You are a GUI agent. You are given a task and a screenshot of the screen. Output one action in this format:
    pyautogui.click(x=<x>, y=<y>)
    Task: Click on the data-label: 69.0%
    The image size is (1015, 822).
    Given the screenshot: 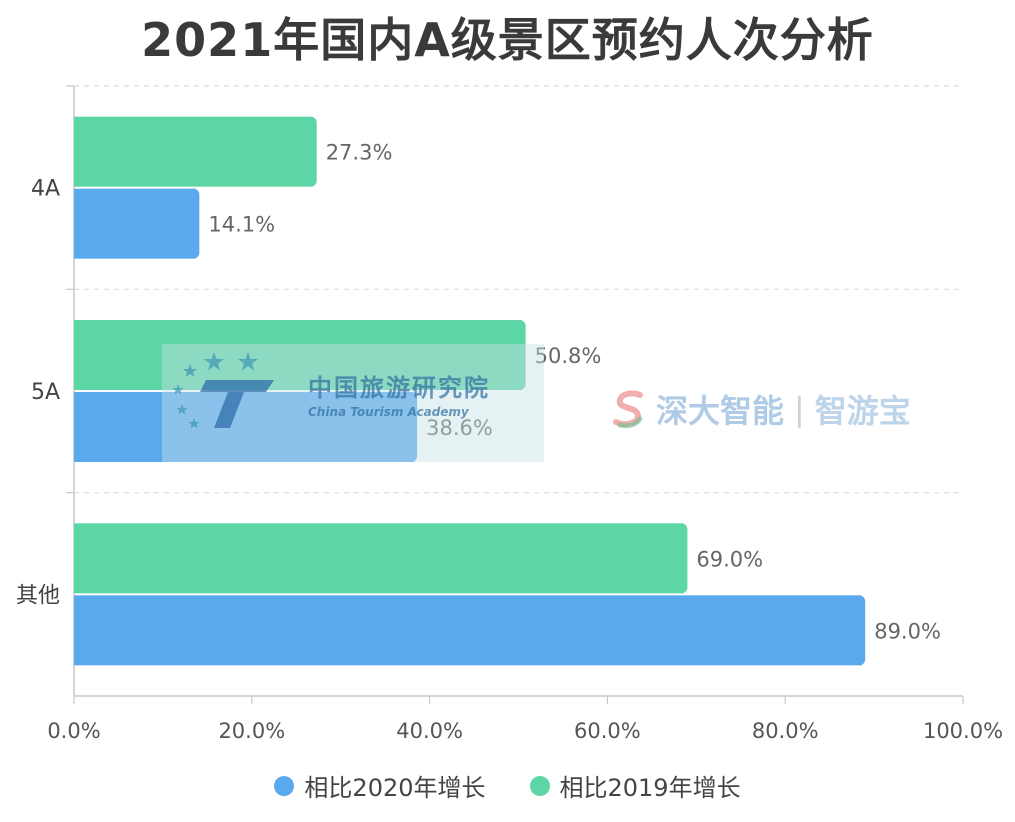 What is the action you would take?
    pyautogui.click(x=729, y=559)
    